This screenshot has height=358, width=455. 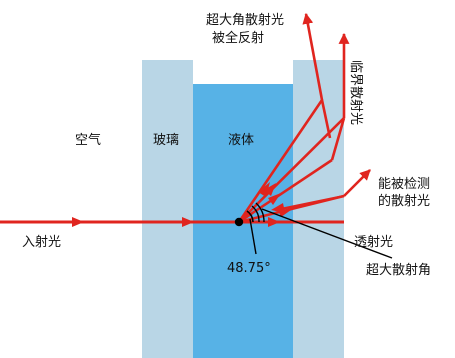 I want to click on scattered-ray-total-reflection, so click(x=284, y=117).